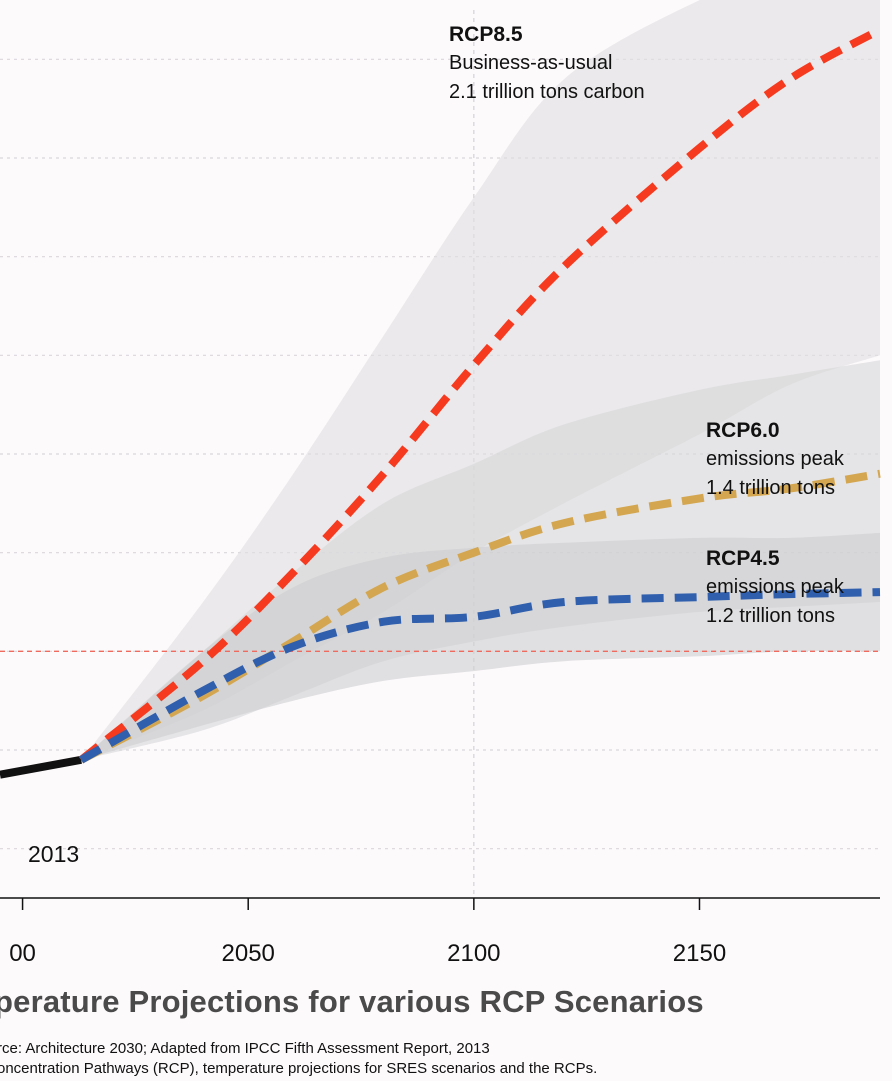 This screenshot has height=1081, width=892. Describe the element at coordinates (531, 63) in the screenshot. I see `annotation-rcp85-line1: Business-as-usual` at that location.